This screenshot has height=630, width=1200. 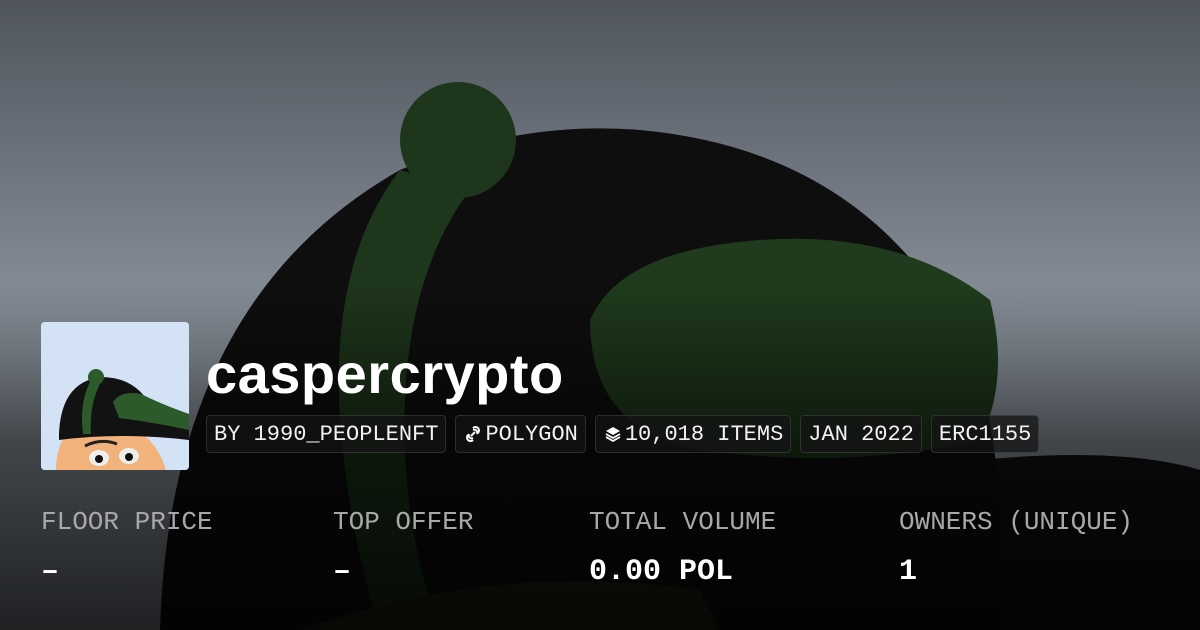 What do you see at coordinates (403, 548) in the screenshot?
I see `stat-top-offer: TOP OFFER –` at bounding box center [403, 548].